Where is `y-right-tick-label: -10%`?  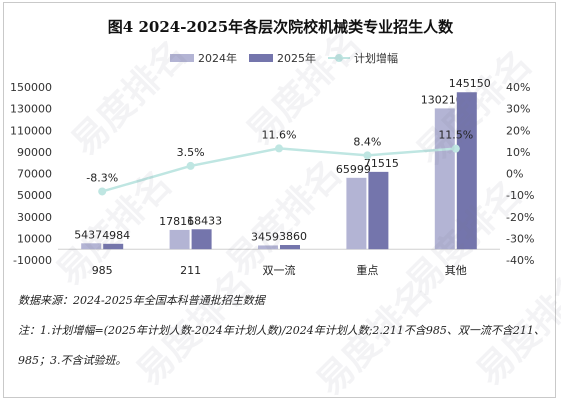
y-right-tick-label: -10% is located at coordinates (520, 195).